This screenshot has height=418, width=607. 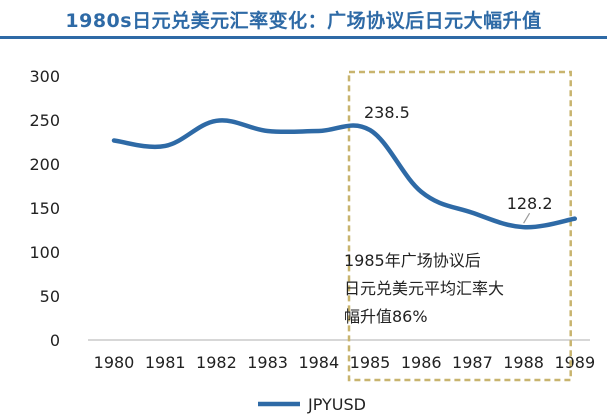 What do you see at coordinates (44, 76) in the screenshot?
I see `y-tick-label-300: 300` at bounding box center [44, 76].